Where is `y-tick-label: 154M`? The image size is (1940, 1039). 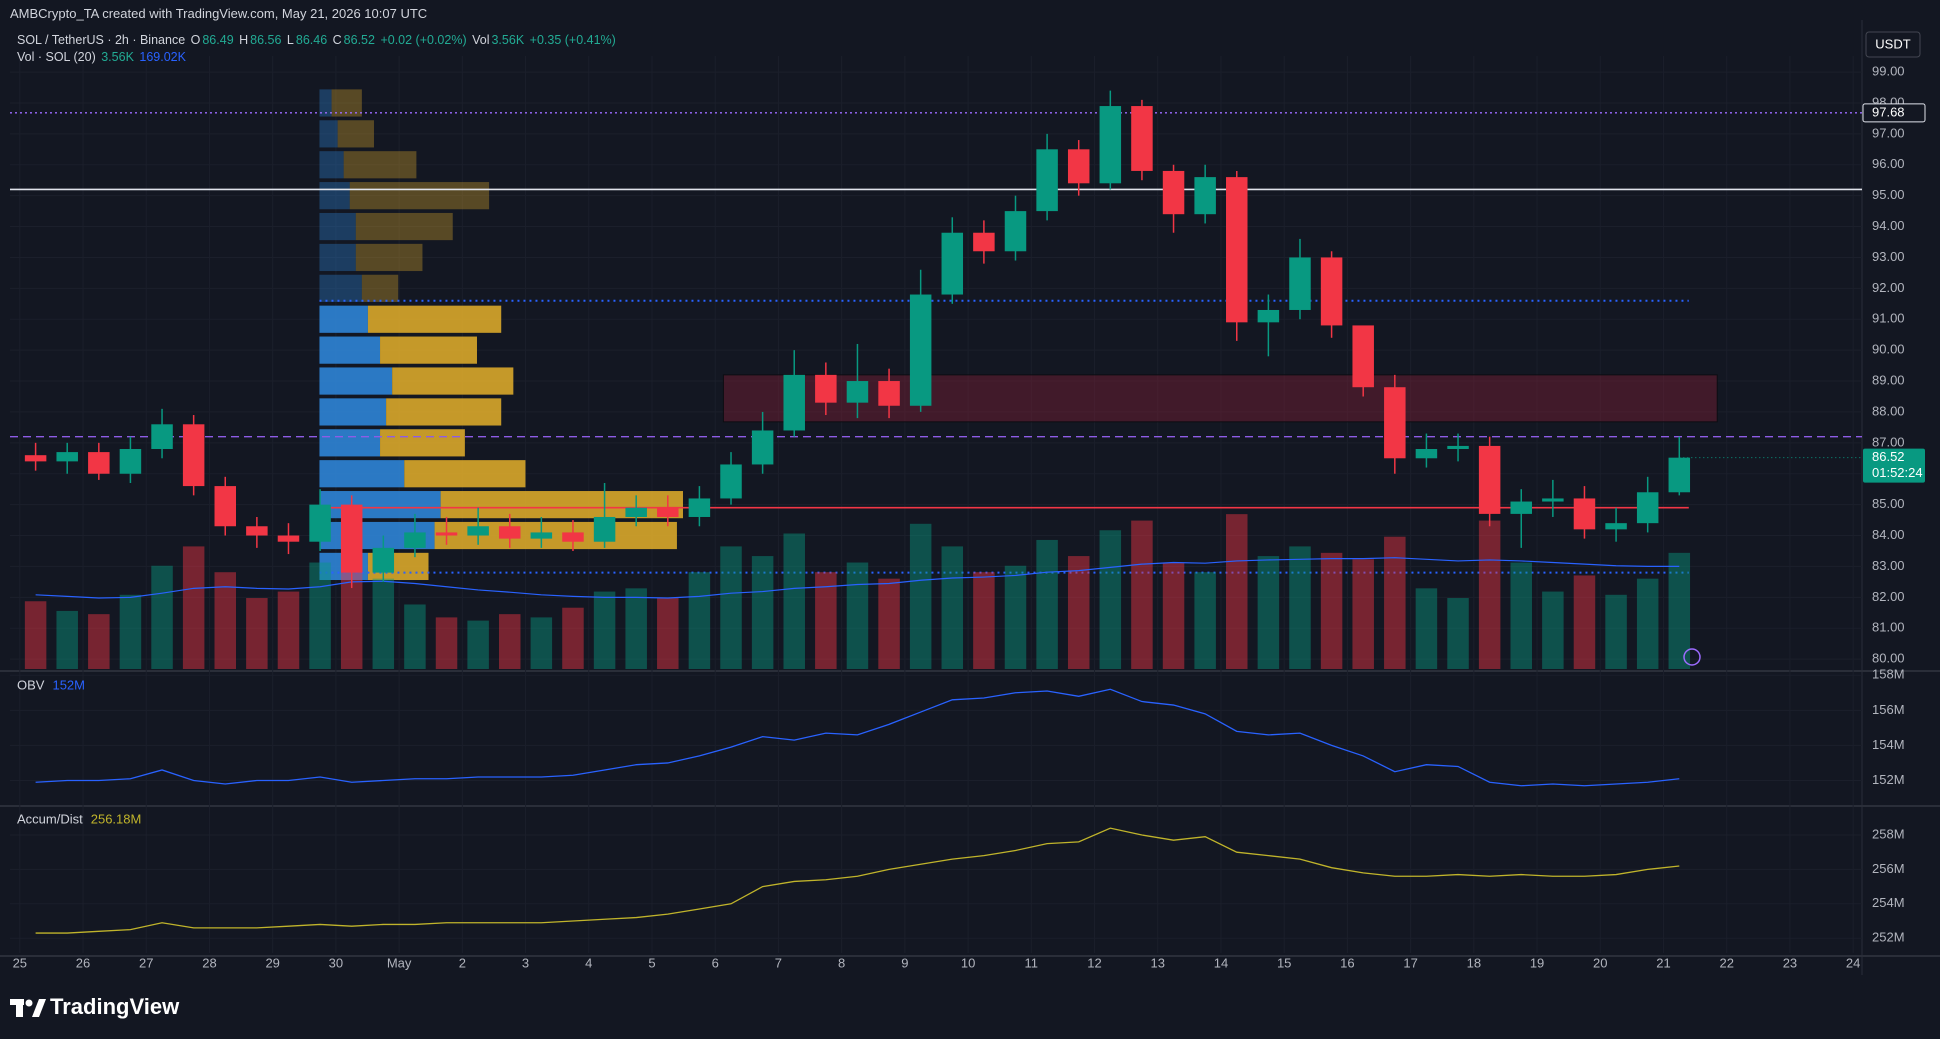
y-tick-label: 154M is located at coordinates (1888, 744).